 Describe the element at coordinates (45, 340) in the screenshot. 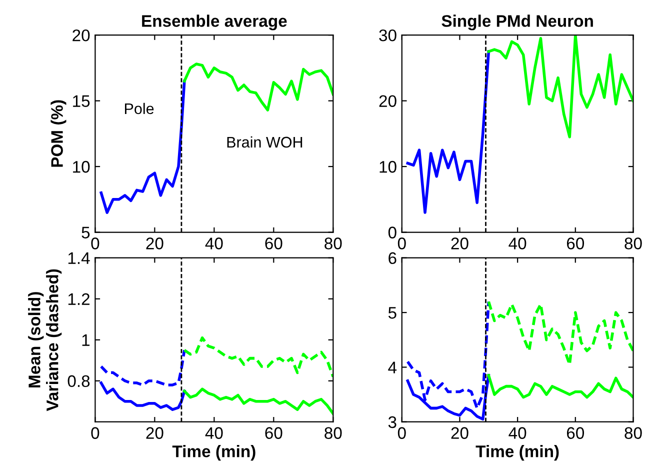

I see `y-axis-title: Mean (solid) Variance (dashed)` at that location.